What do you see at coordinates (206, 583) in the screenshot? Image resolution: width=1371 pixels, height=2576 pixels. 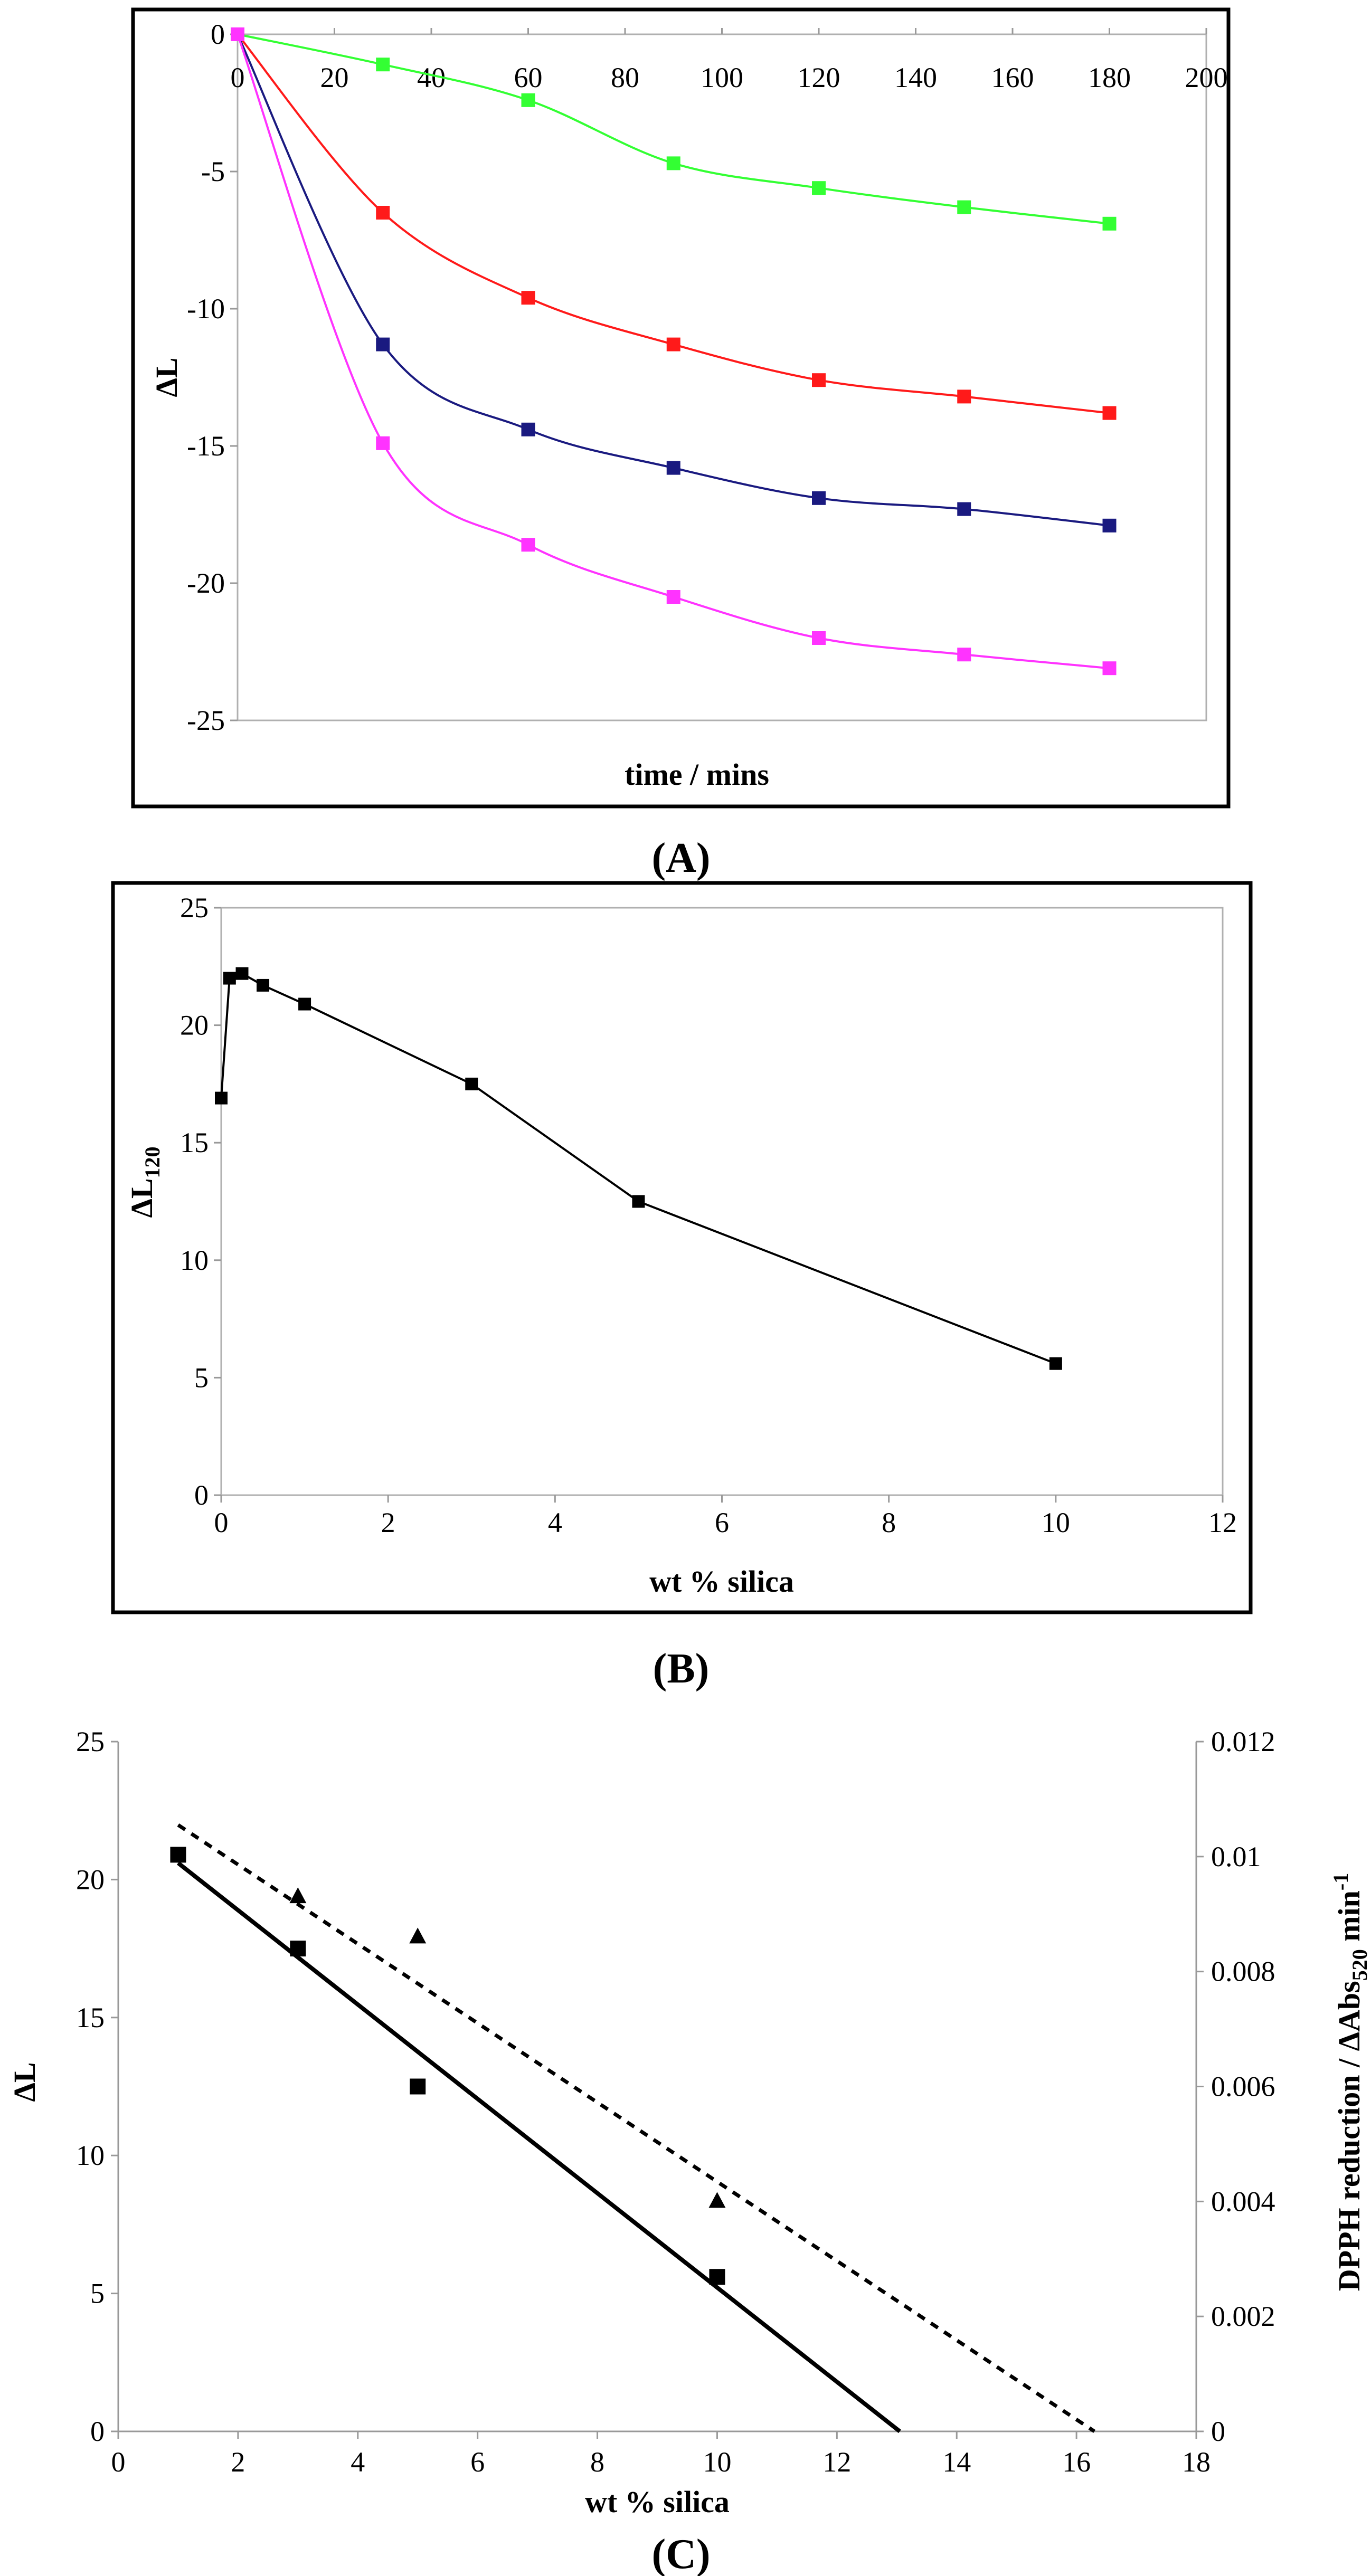 I see `chart-a-ytick-label: -20` at bounding box center [206, 583].